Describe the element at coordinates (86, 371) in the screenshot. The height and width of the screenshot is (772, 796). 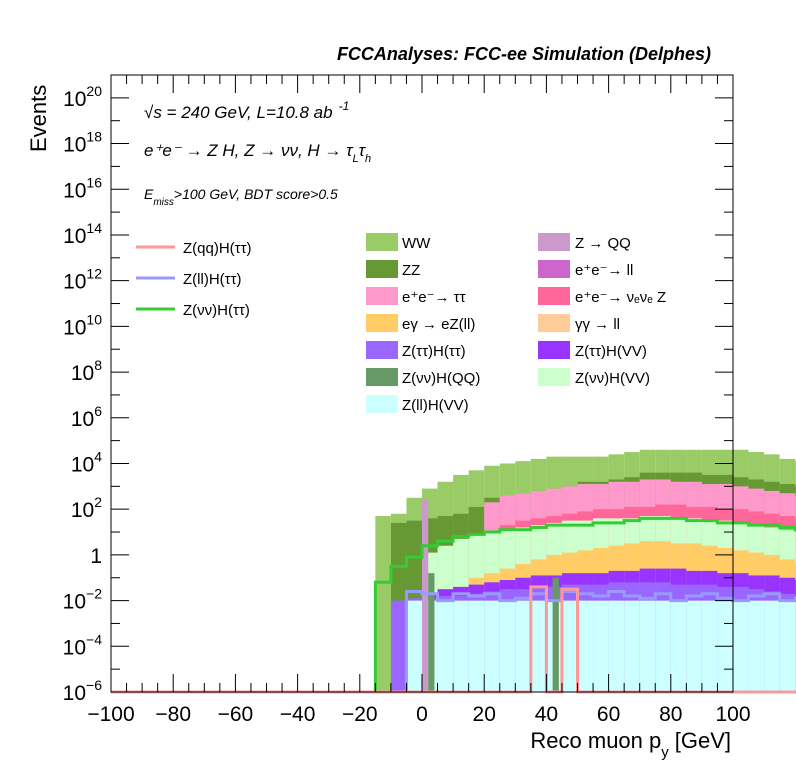
I see `y-tick-label: 10⁸` at that location.